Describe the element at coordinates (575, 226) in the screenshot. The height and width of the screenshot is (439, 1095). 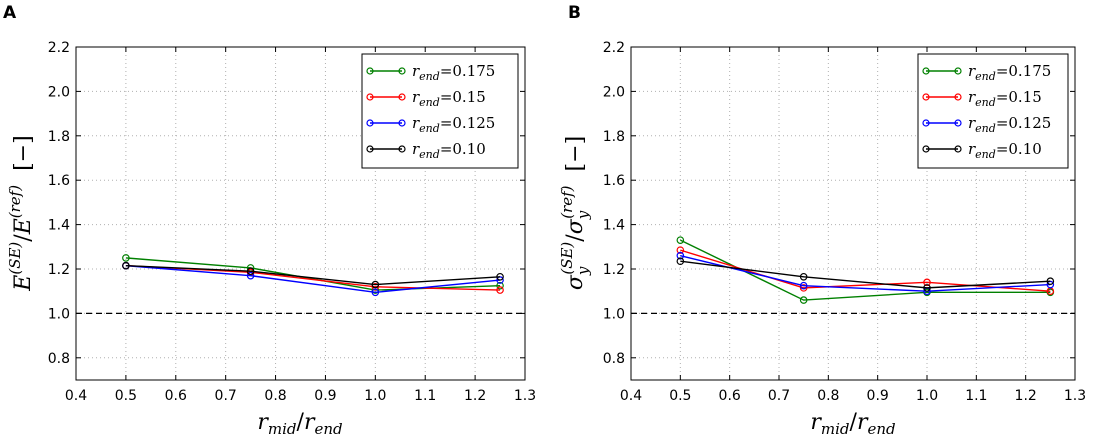
I see `ylabel-den-var: σ` at that location.